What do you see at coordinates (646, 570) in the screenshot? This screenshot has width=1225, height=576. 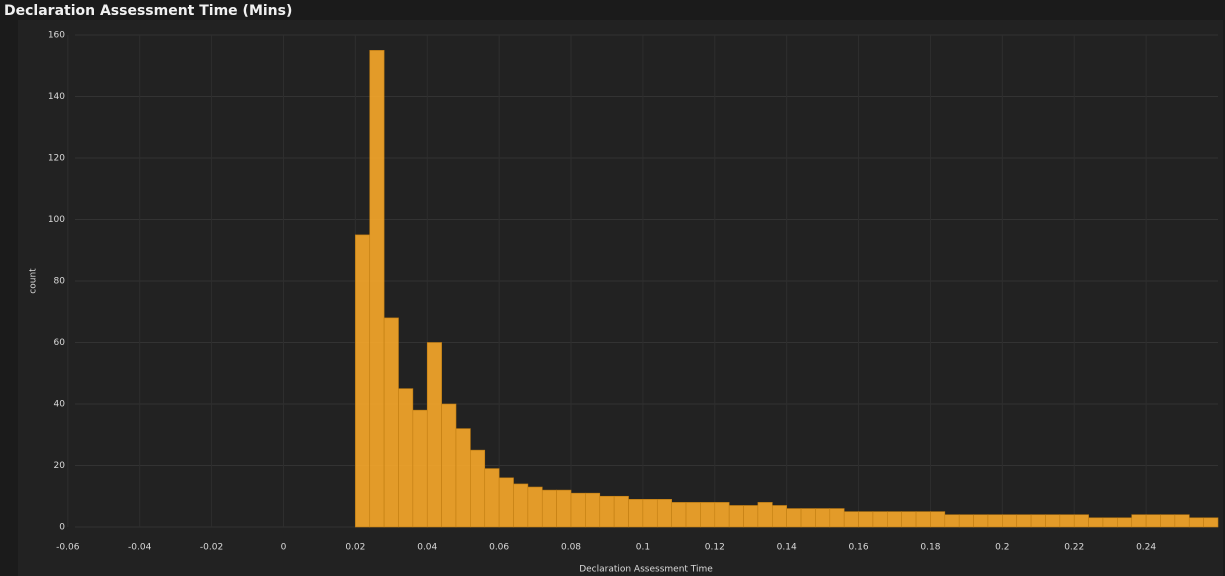 I see `x-axis-title: Declaration Assessment Time` at bounding box center [646, 570].